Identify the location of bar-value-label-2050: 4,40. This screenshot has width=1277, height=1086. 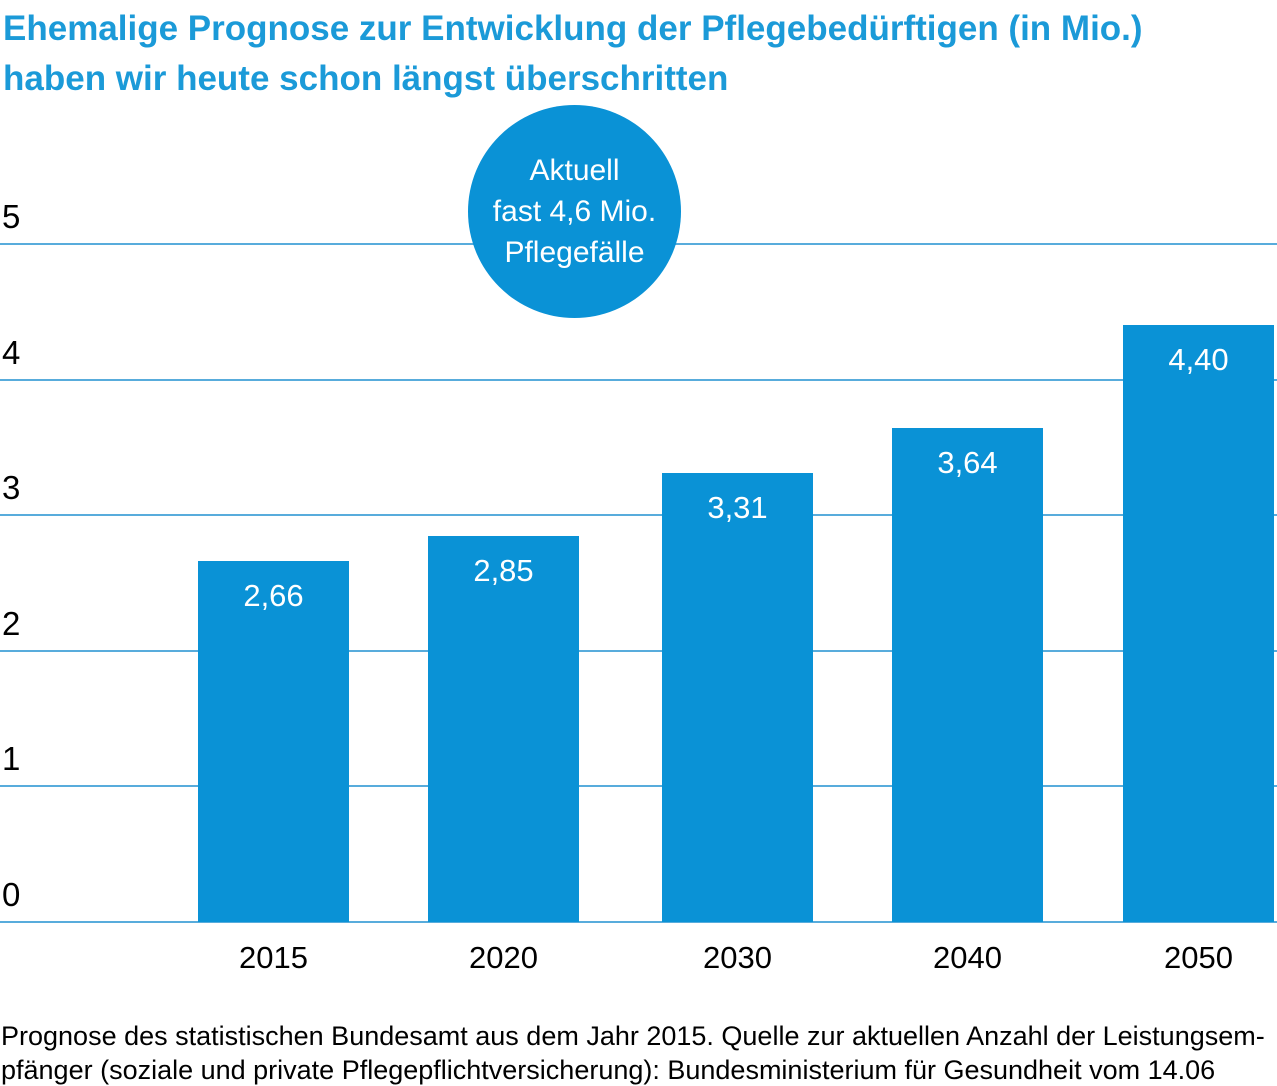
(1198, 360).